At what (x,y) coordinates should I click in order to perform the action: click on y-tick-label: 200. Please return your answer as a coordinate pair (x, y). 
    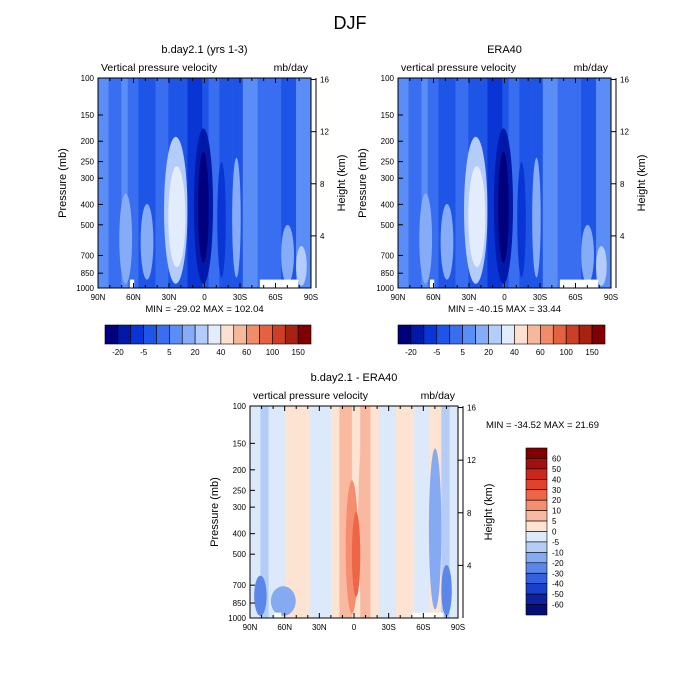
    Looking at the image, I should click on (240, 470).